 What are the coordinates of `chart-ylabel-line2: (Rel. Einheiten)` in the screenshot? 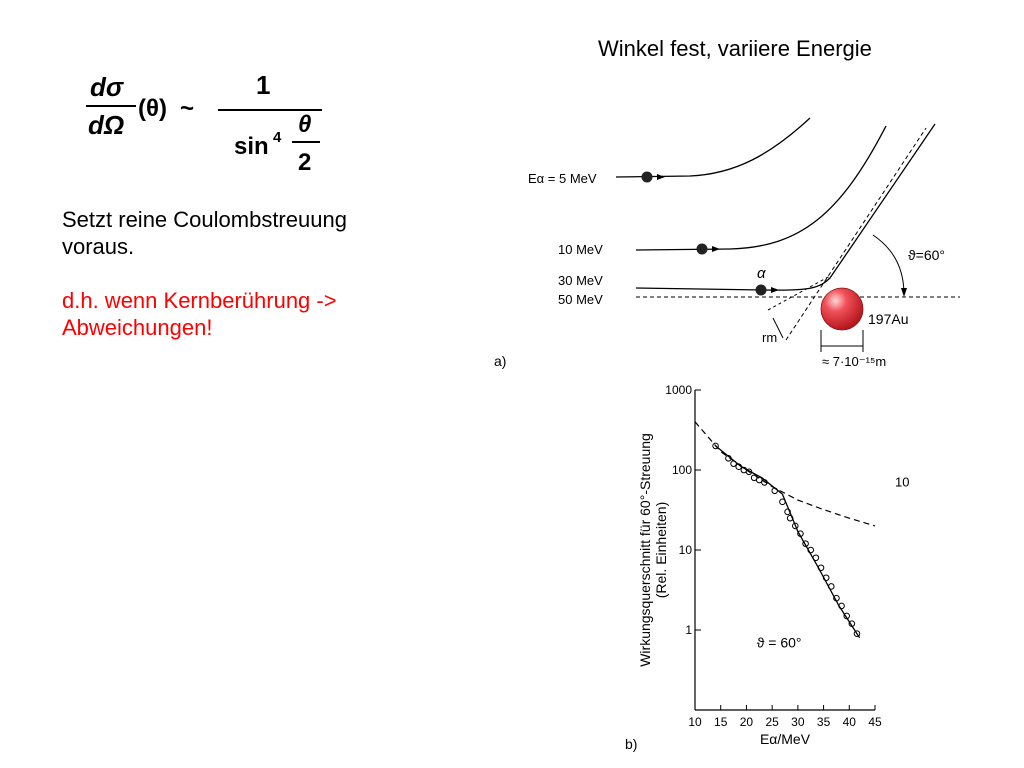 It's located at (661, 550).